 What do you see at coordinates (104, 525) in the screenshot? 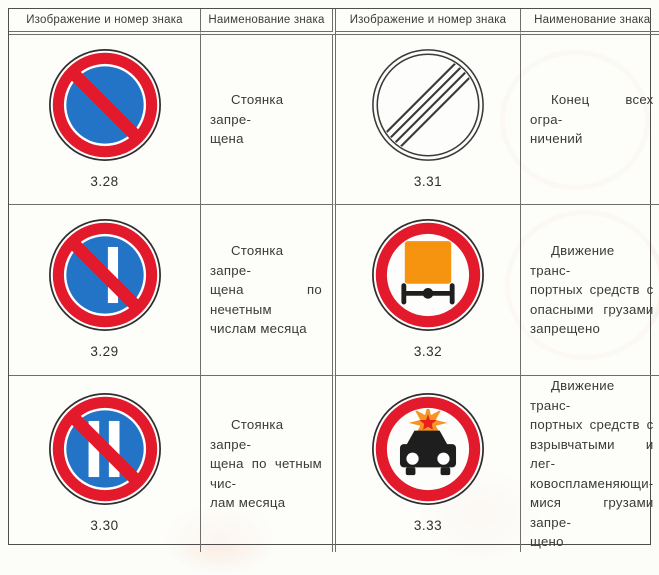
I see `sign-number: 3.30` at bounding box center [104, 525].